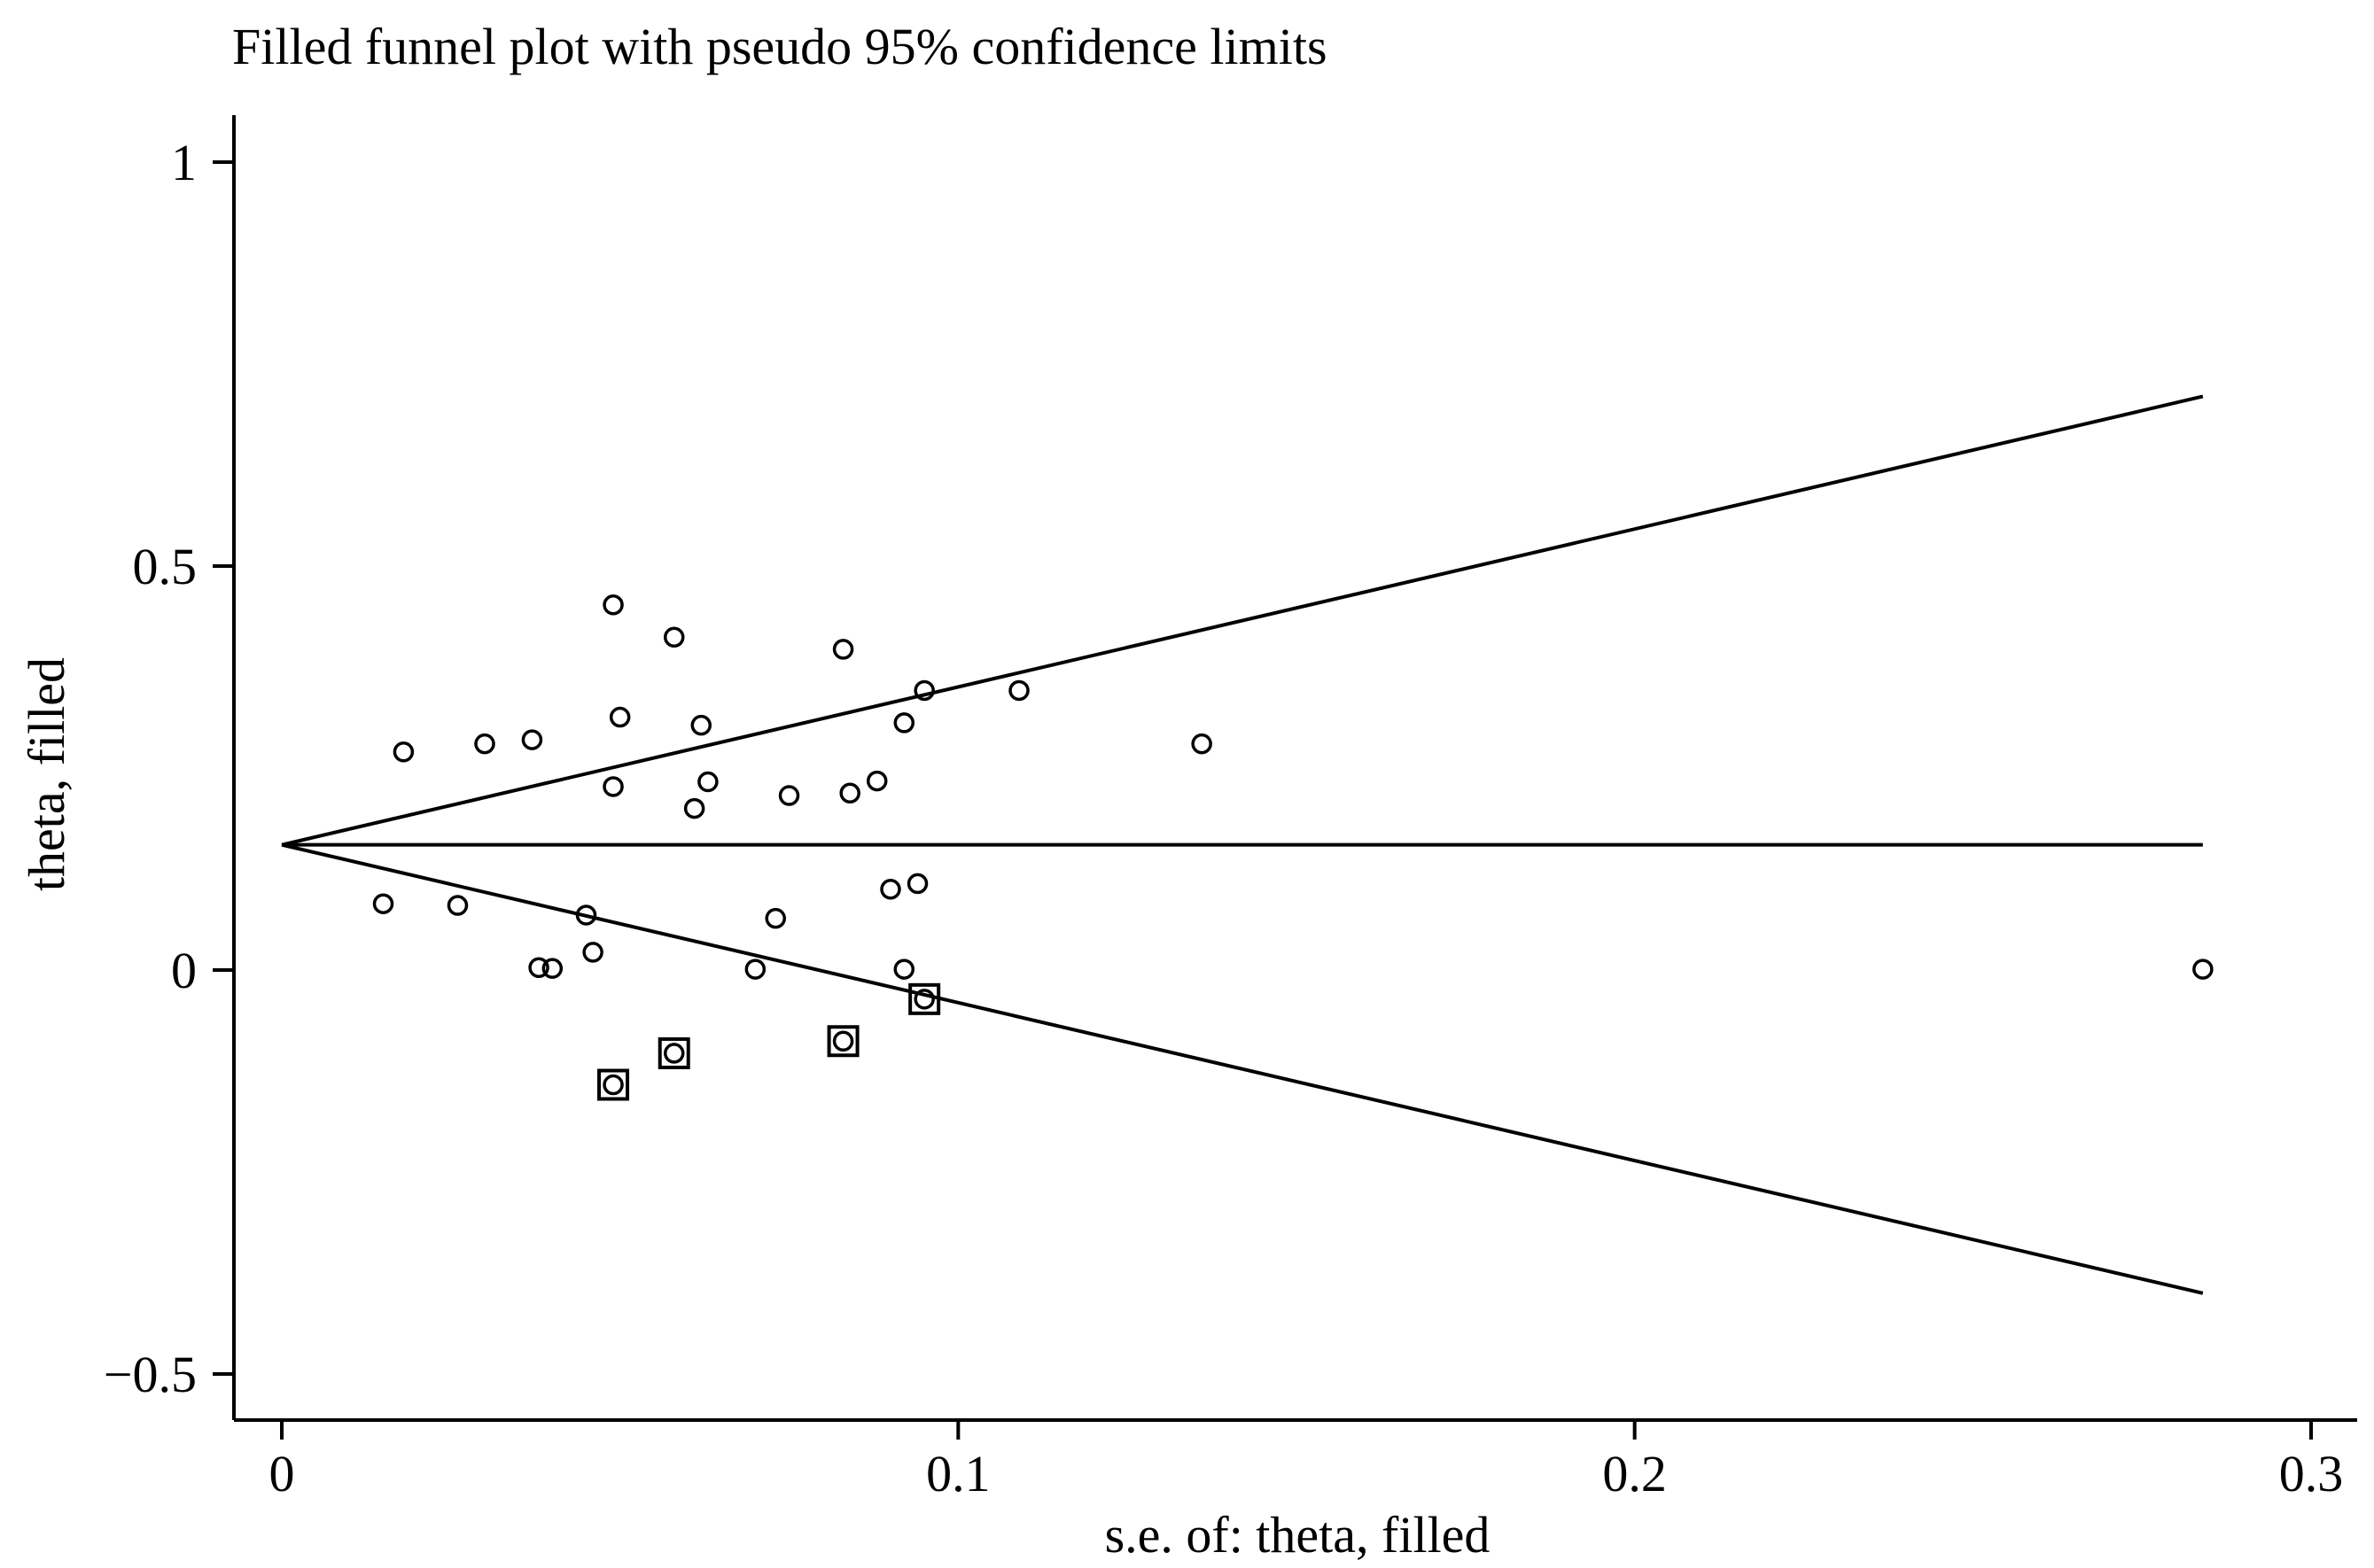 The width and height of the screenshot is (2374, 1568). What do you see at coordinates (282, 1473) in the screenshot?
I see `x-tick-label: 0` at bounding box center [282, 1473].